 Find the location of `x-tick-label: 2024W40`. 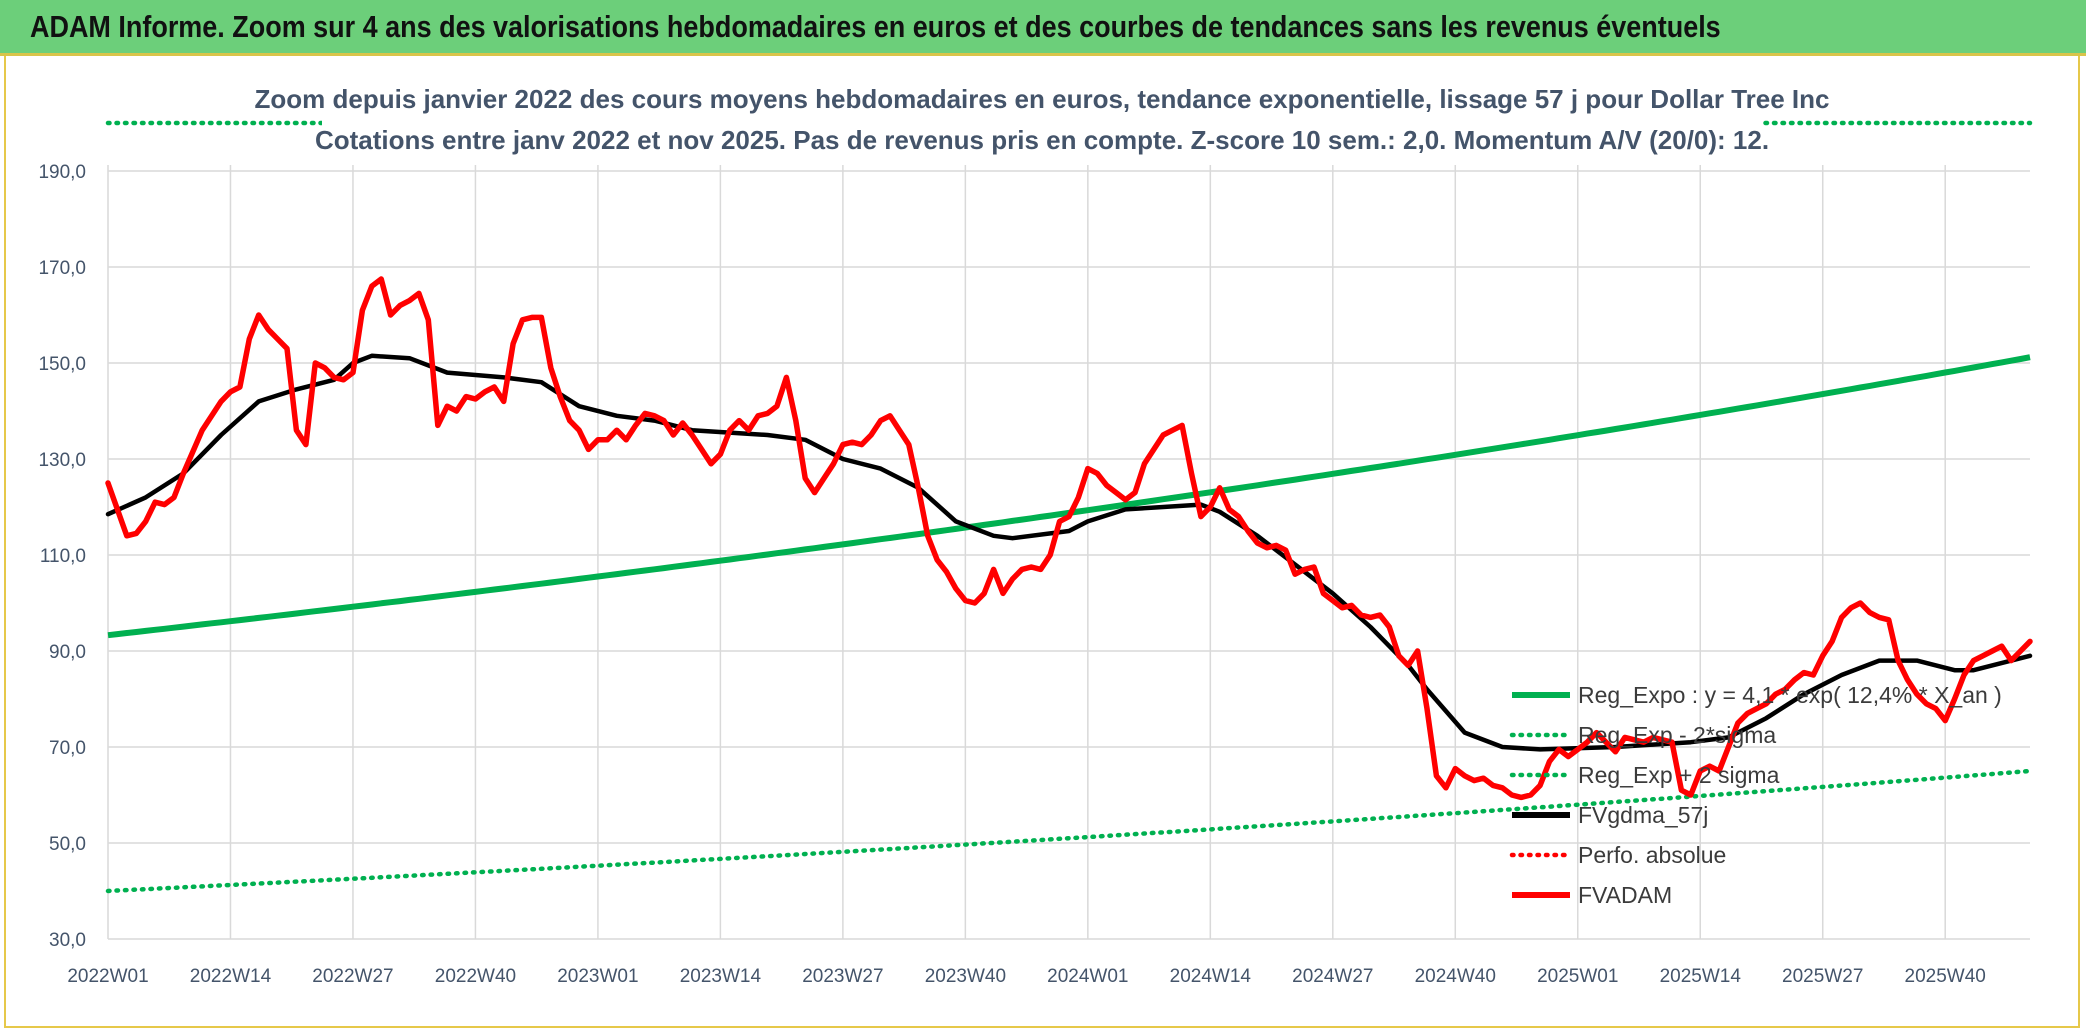

x-tick-label: 2024W40 is located at coordinates (1455, 976).